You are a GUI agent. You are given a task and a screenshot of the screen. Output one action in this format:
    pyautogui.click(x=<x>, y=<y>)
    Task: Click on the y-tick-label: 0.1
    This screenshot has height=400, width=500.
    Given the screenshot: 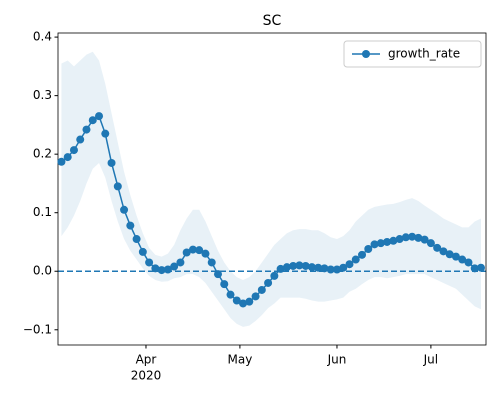 What is the action you would take?
    pyautogui.click(x=42, y=212)
    